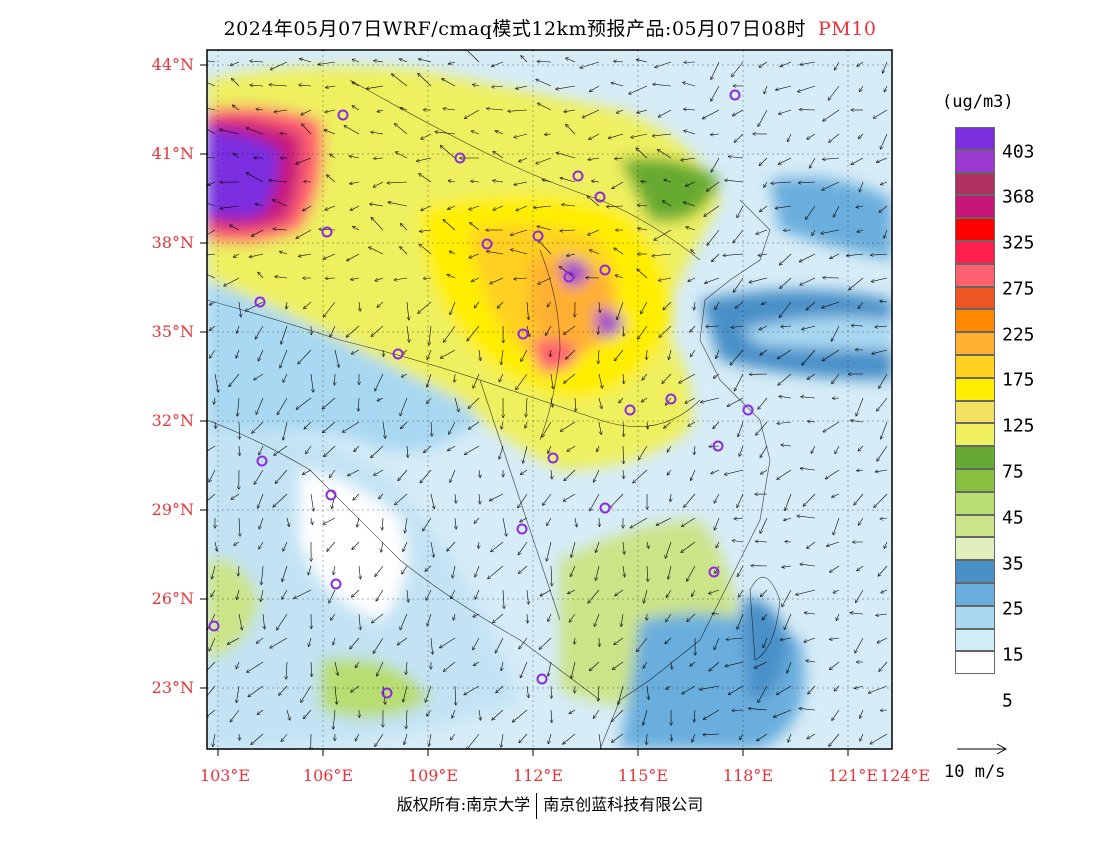 The width and height of the screenshot is (1100, 850). What do you see at coordinates (975, 772) in the screenshot?
I see `wind-key-label: 10 m/s` at bounding box center [975, 772].